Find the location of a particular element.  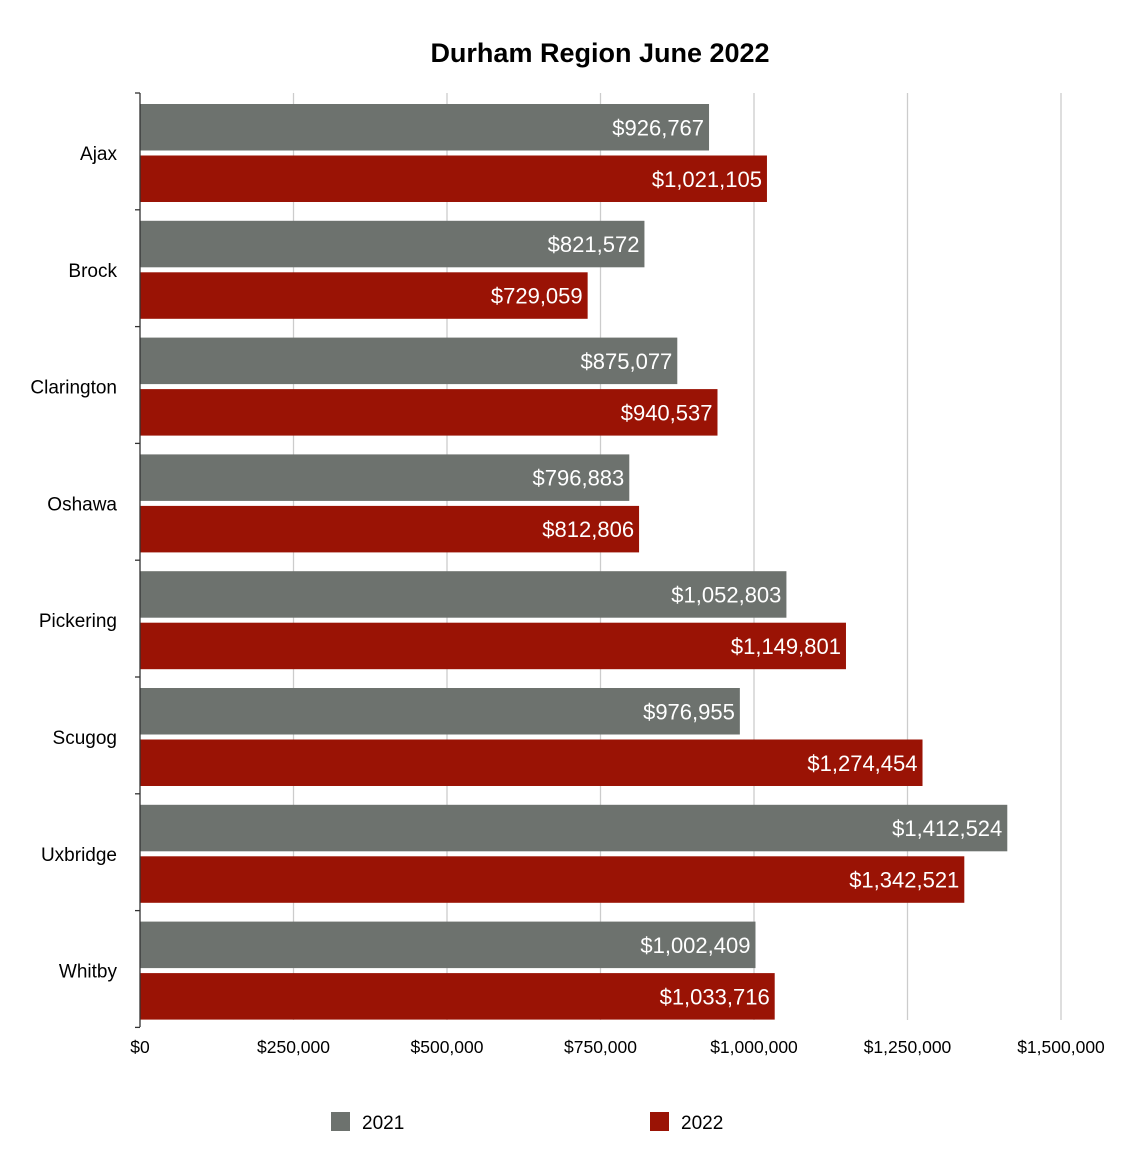

category-label: Ajax is located at coordinates (98, 154).